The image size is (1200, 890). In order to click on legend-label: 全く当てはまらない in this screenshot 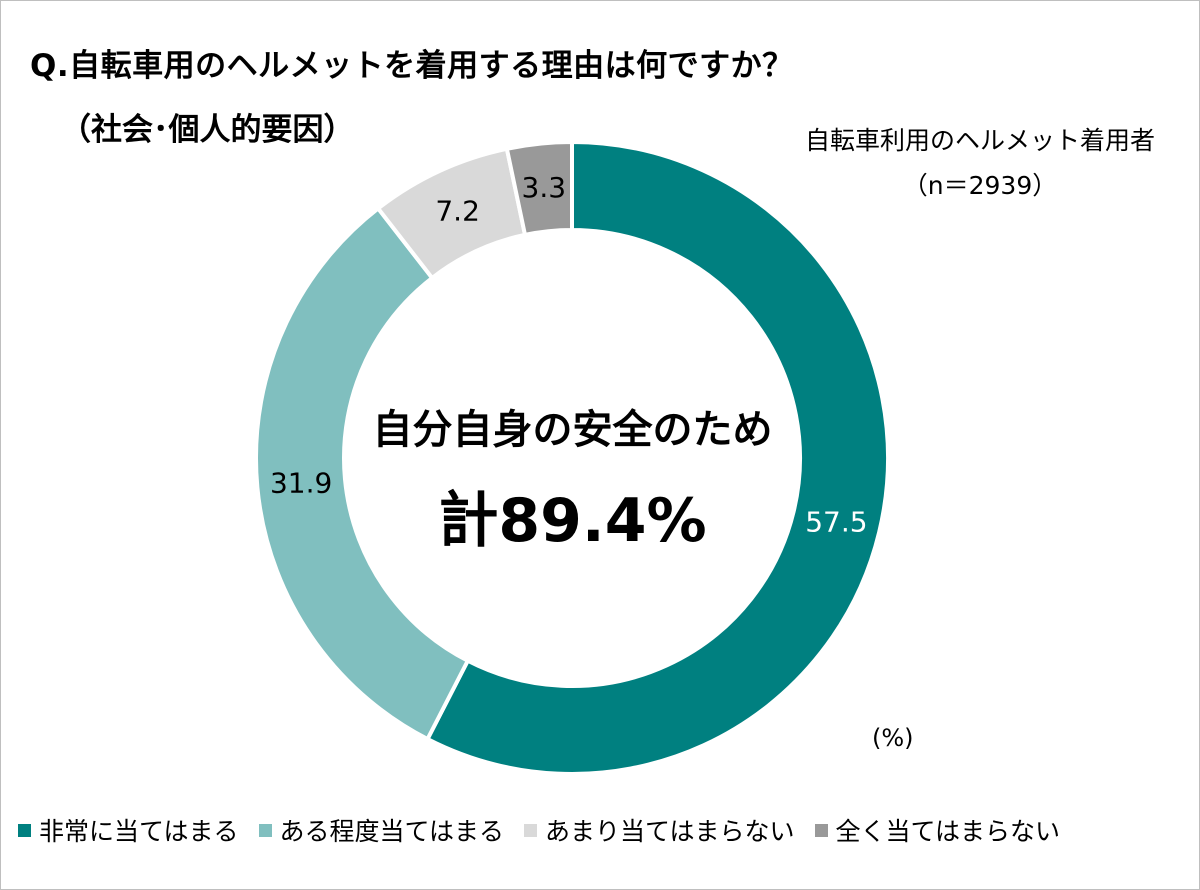, I will do `click(948, 831)`.